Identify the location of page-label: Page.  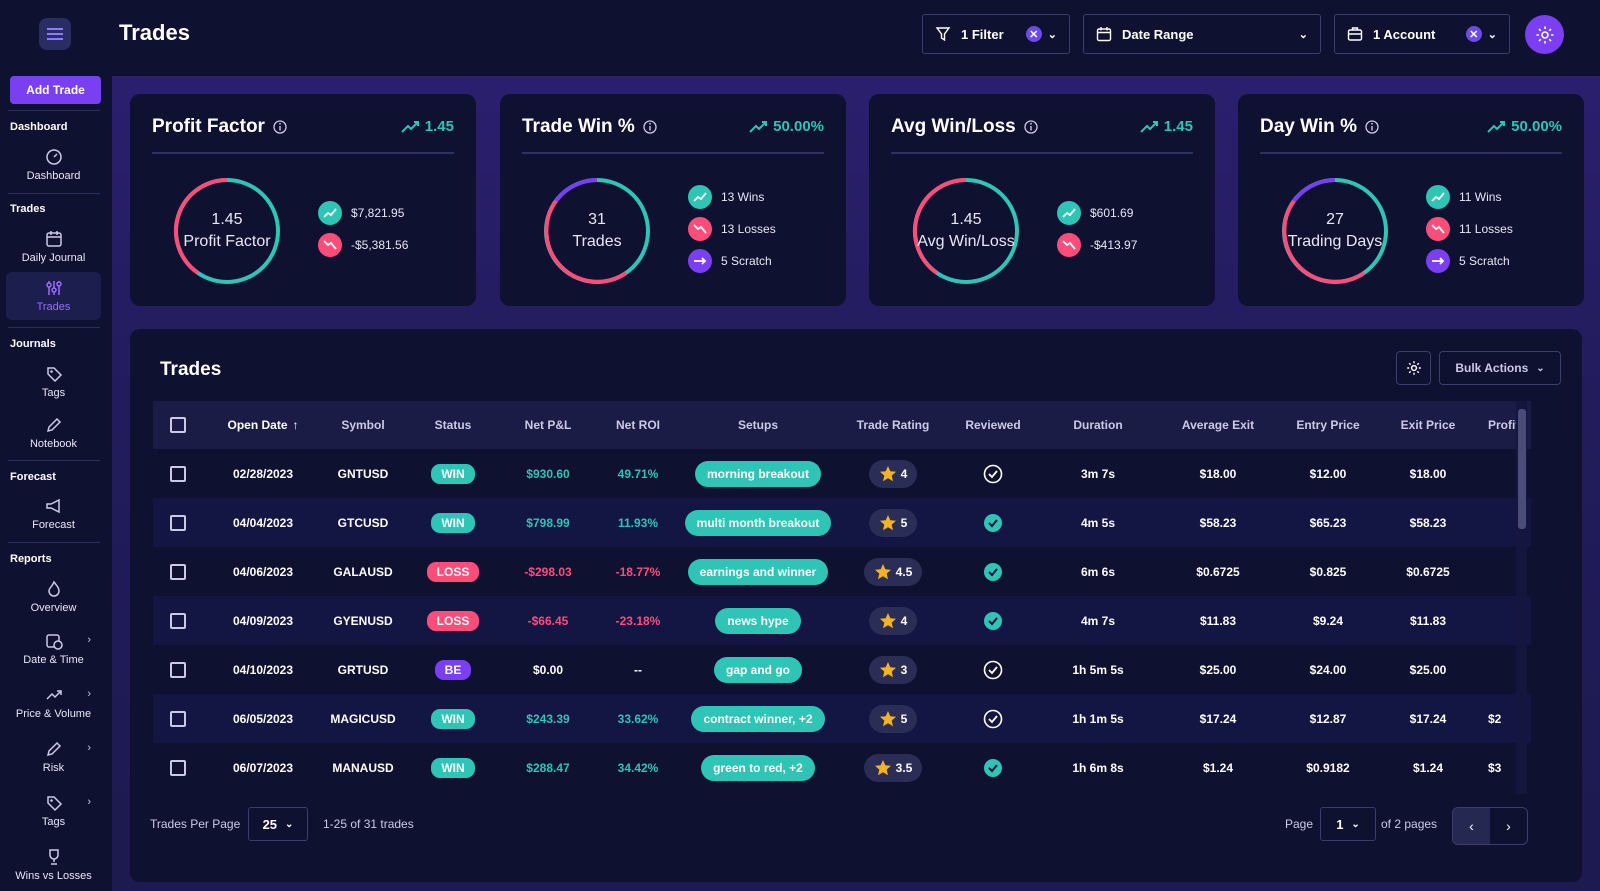
(1299, 824).